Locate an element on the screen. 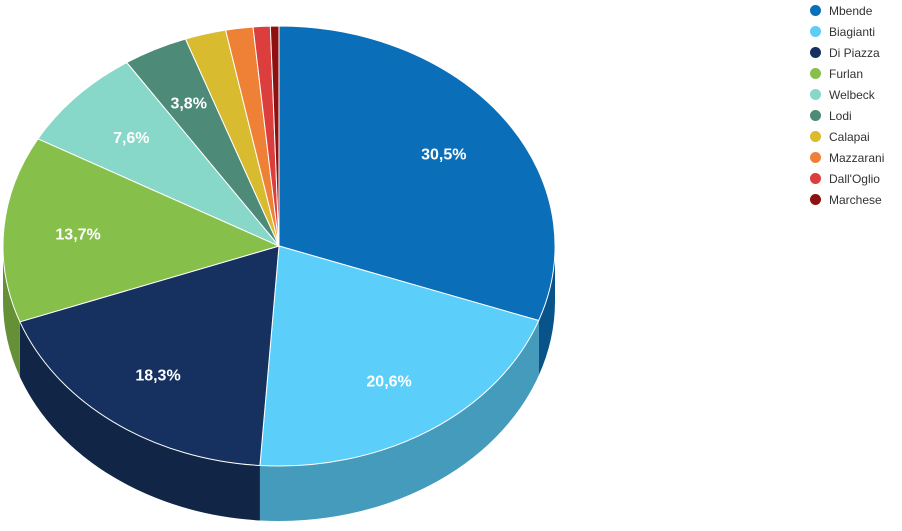 This screenshot has width=902, height=531. legend-item-mbende: Mbende is located at coordinates (856, 10).